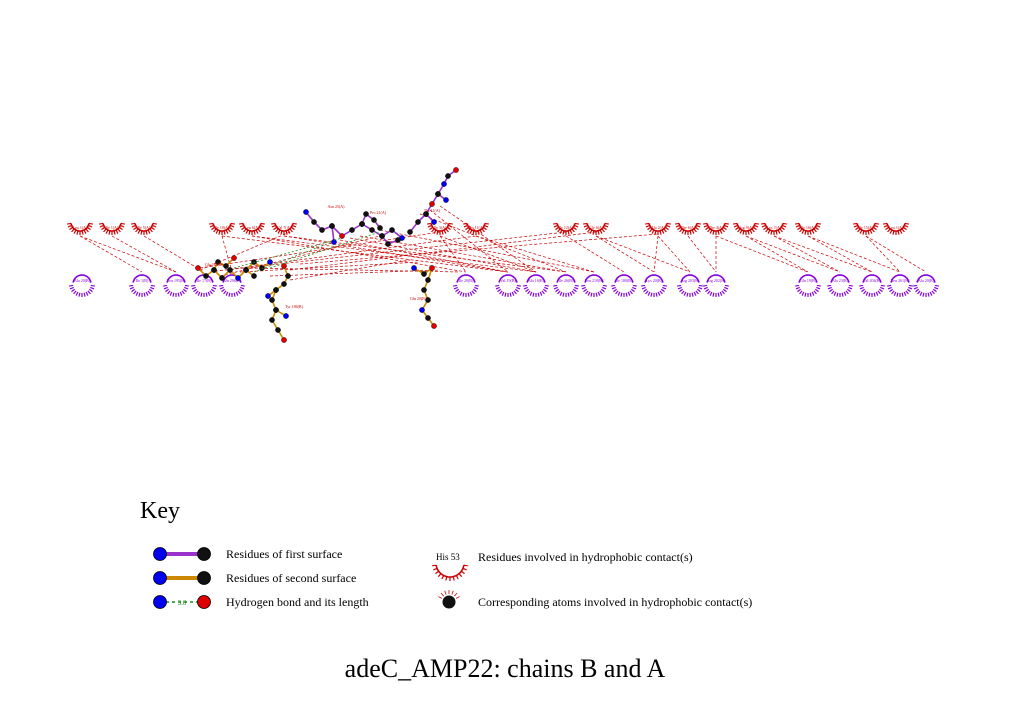 Image resolution: width=1010 pixels, height=720 pixels. What do you see at coordinates (232, 280) in the screenshot?
I see `residue-label: Gln 206(B)` at bounding box center [232, 280].